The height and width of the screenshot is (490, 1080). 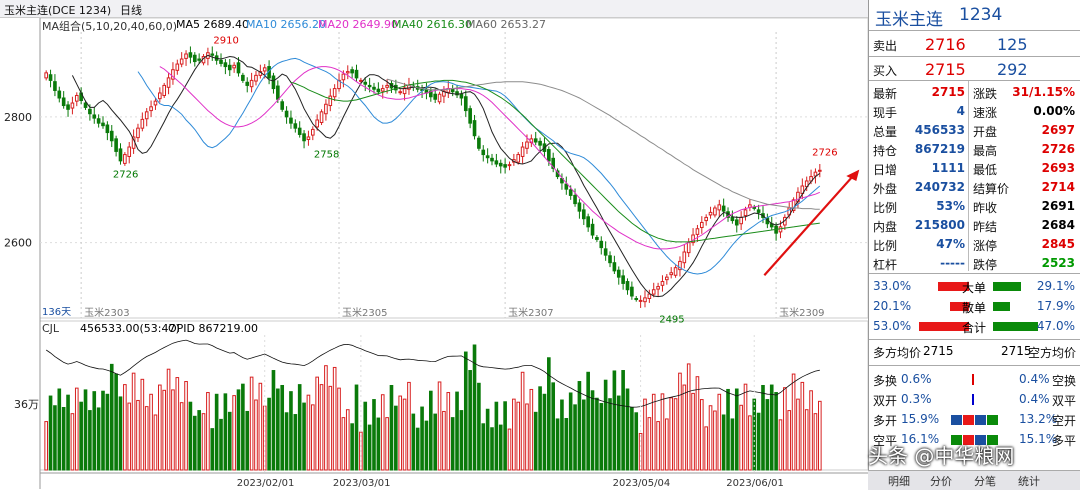 I want to click on position-row: 空平 16.1% 15.1% 多平, so click(x=974, y=439).